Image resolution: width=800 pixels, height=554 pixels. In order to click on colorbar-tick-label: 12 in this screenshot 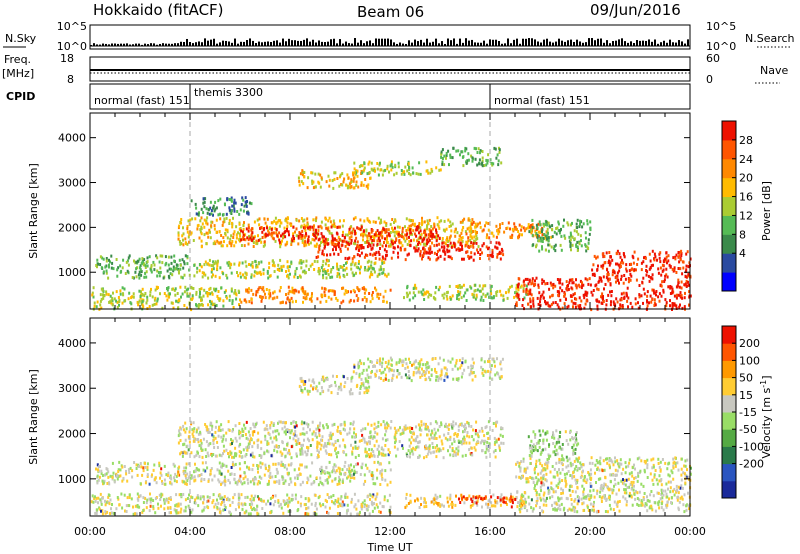, I will do `click(746, 215)`.